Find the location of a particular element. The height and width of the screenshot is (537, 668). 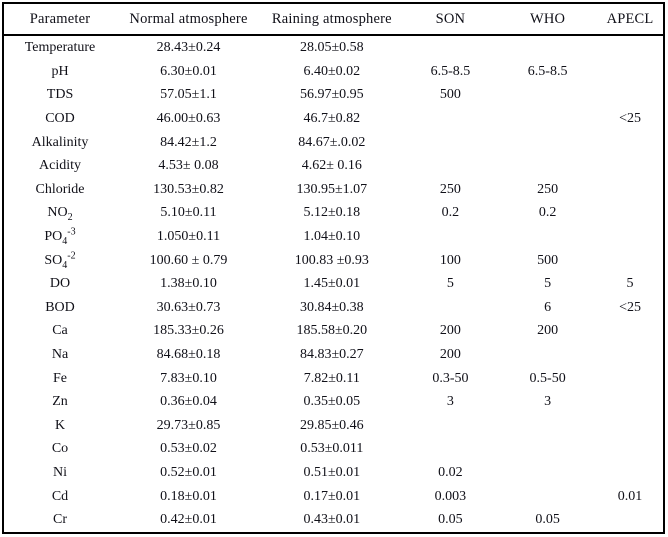

parameter-cell: TDS is located at coordinates (60, 96).